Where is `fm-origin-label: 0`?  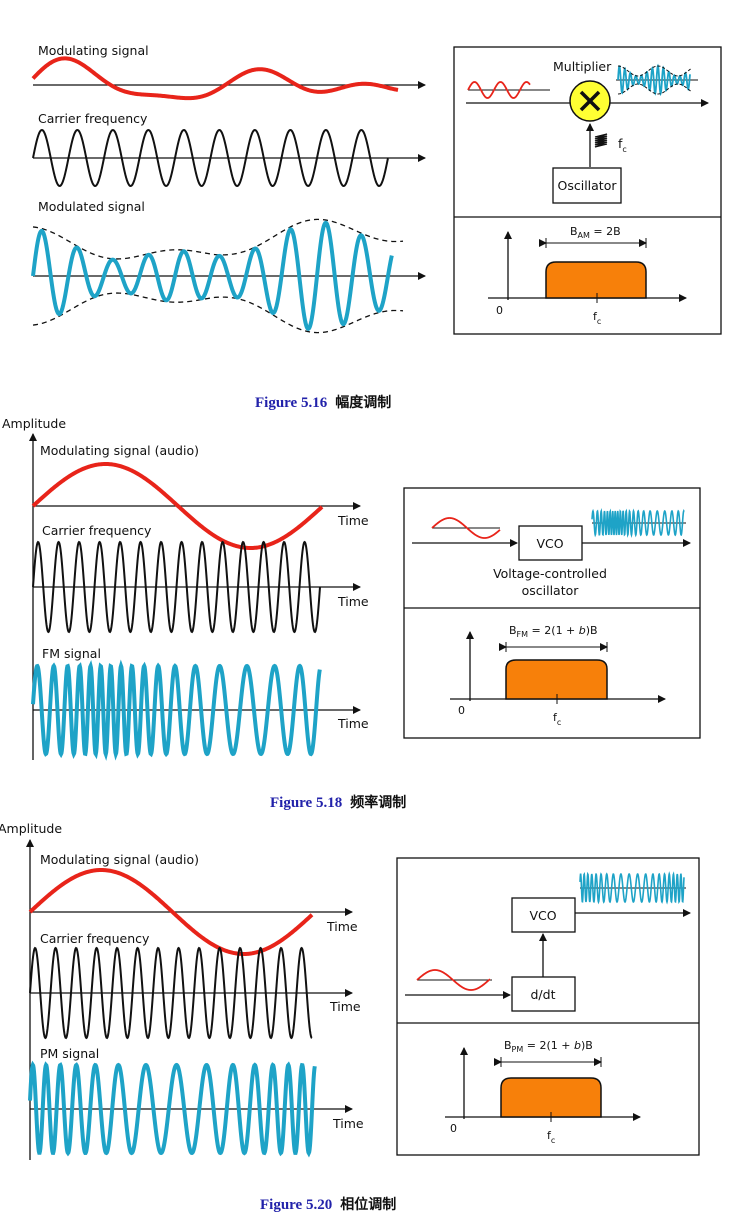 fm-origin-label: 0 is located at coordinates (461, 710).